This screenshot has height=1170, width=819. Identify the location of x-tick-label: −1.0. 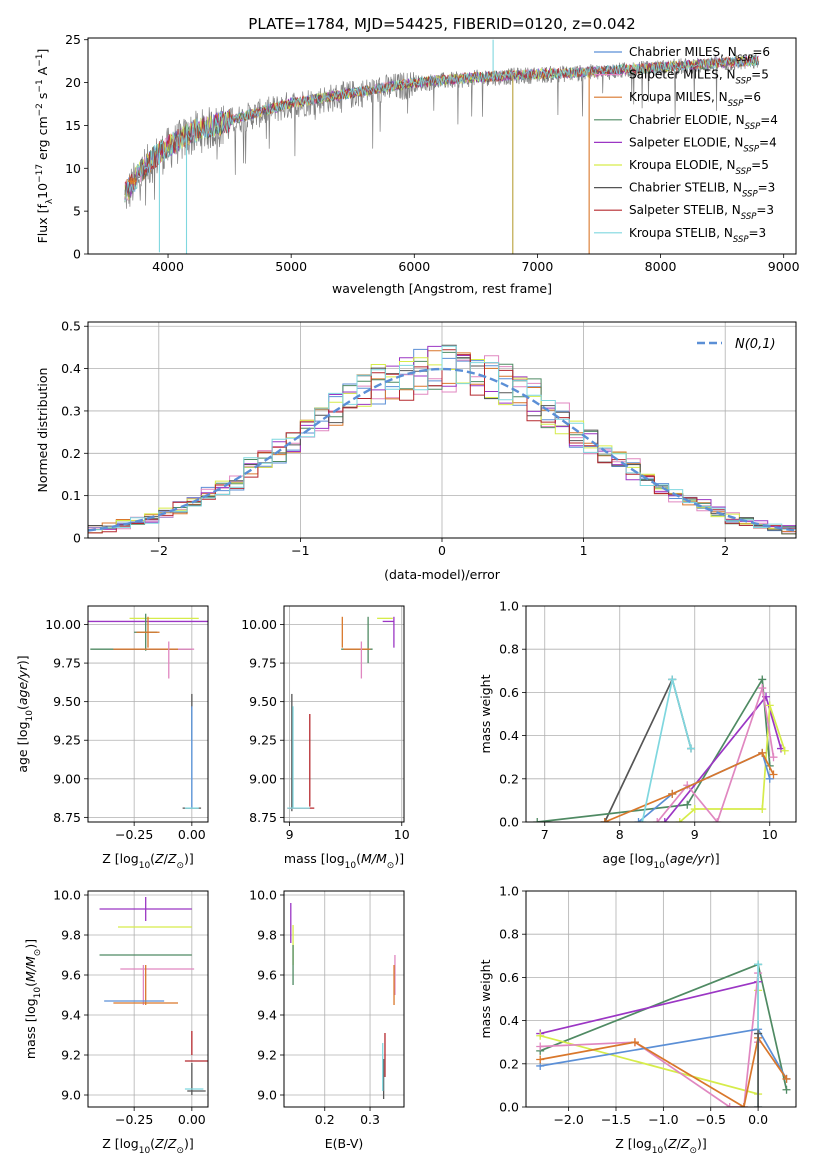
(663, 1119).